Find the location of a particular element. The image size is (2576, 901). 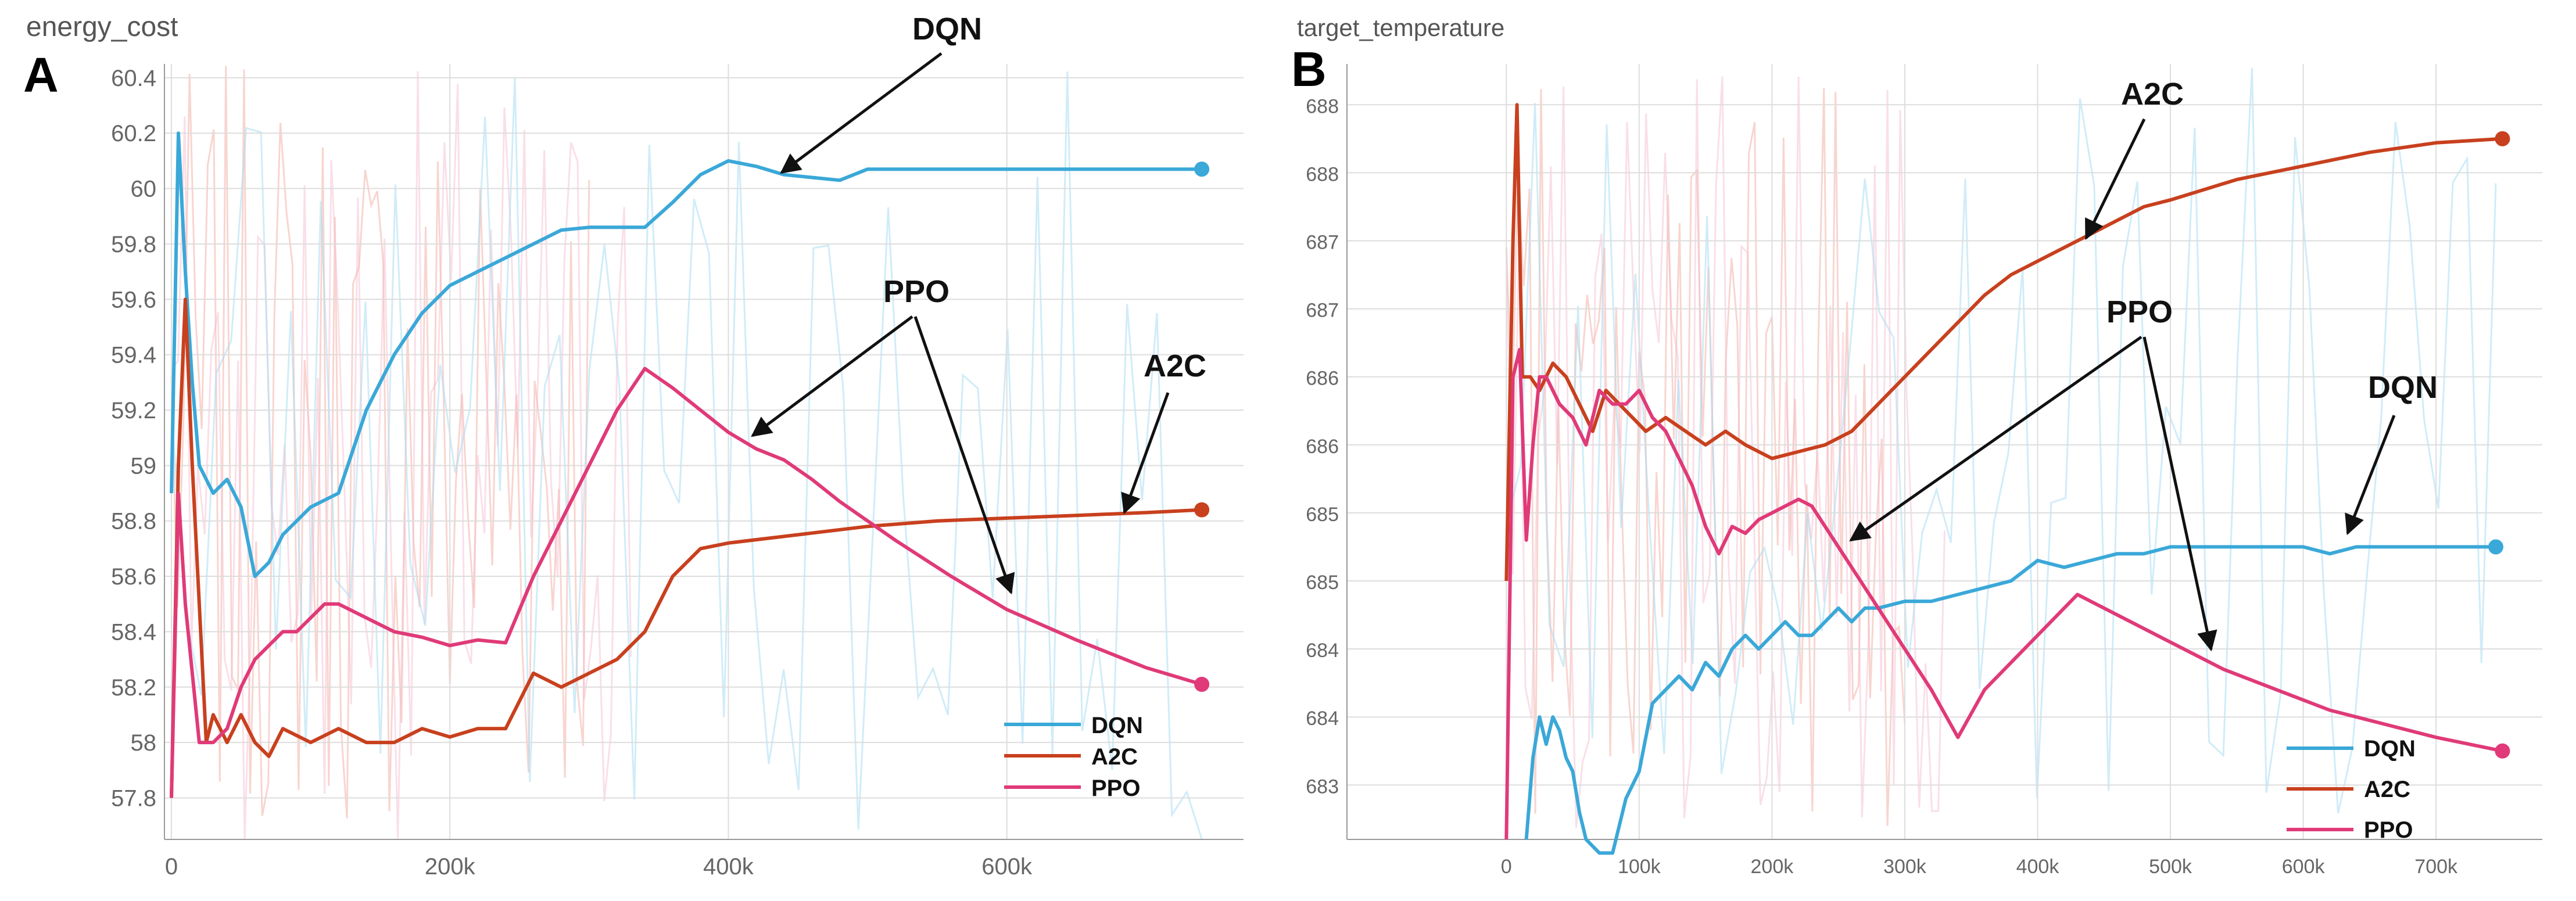

noise-trace-ppo is located at coordinates (1725, 452).